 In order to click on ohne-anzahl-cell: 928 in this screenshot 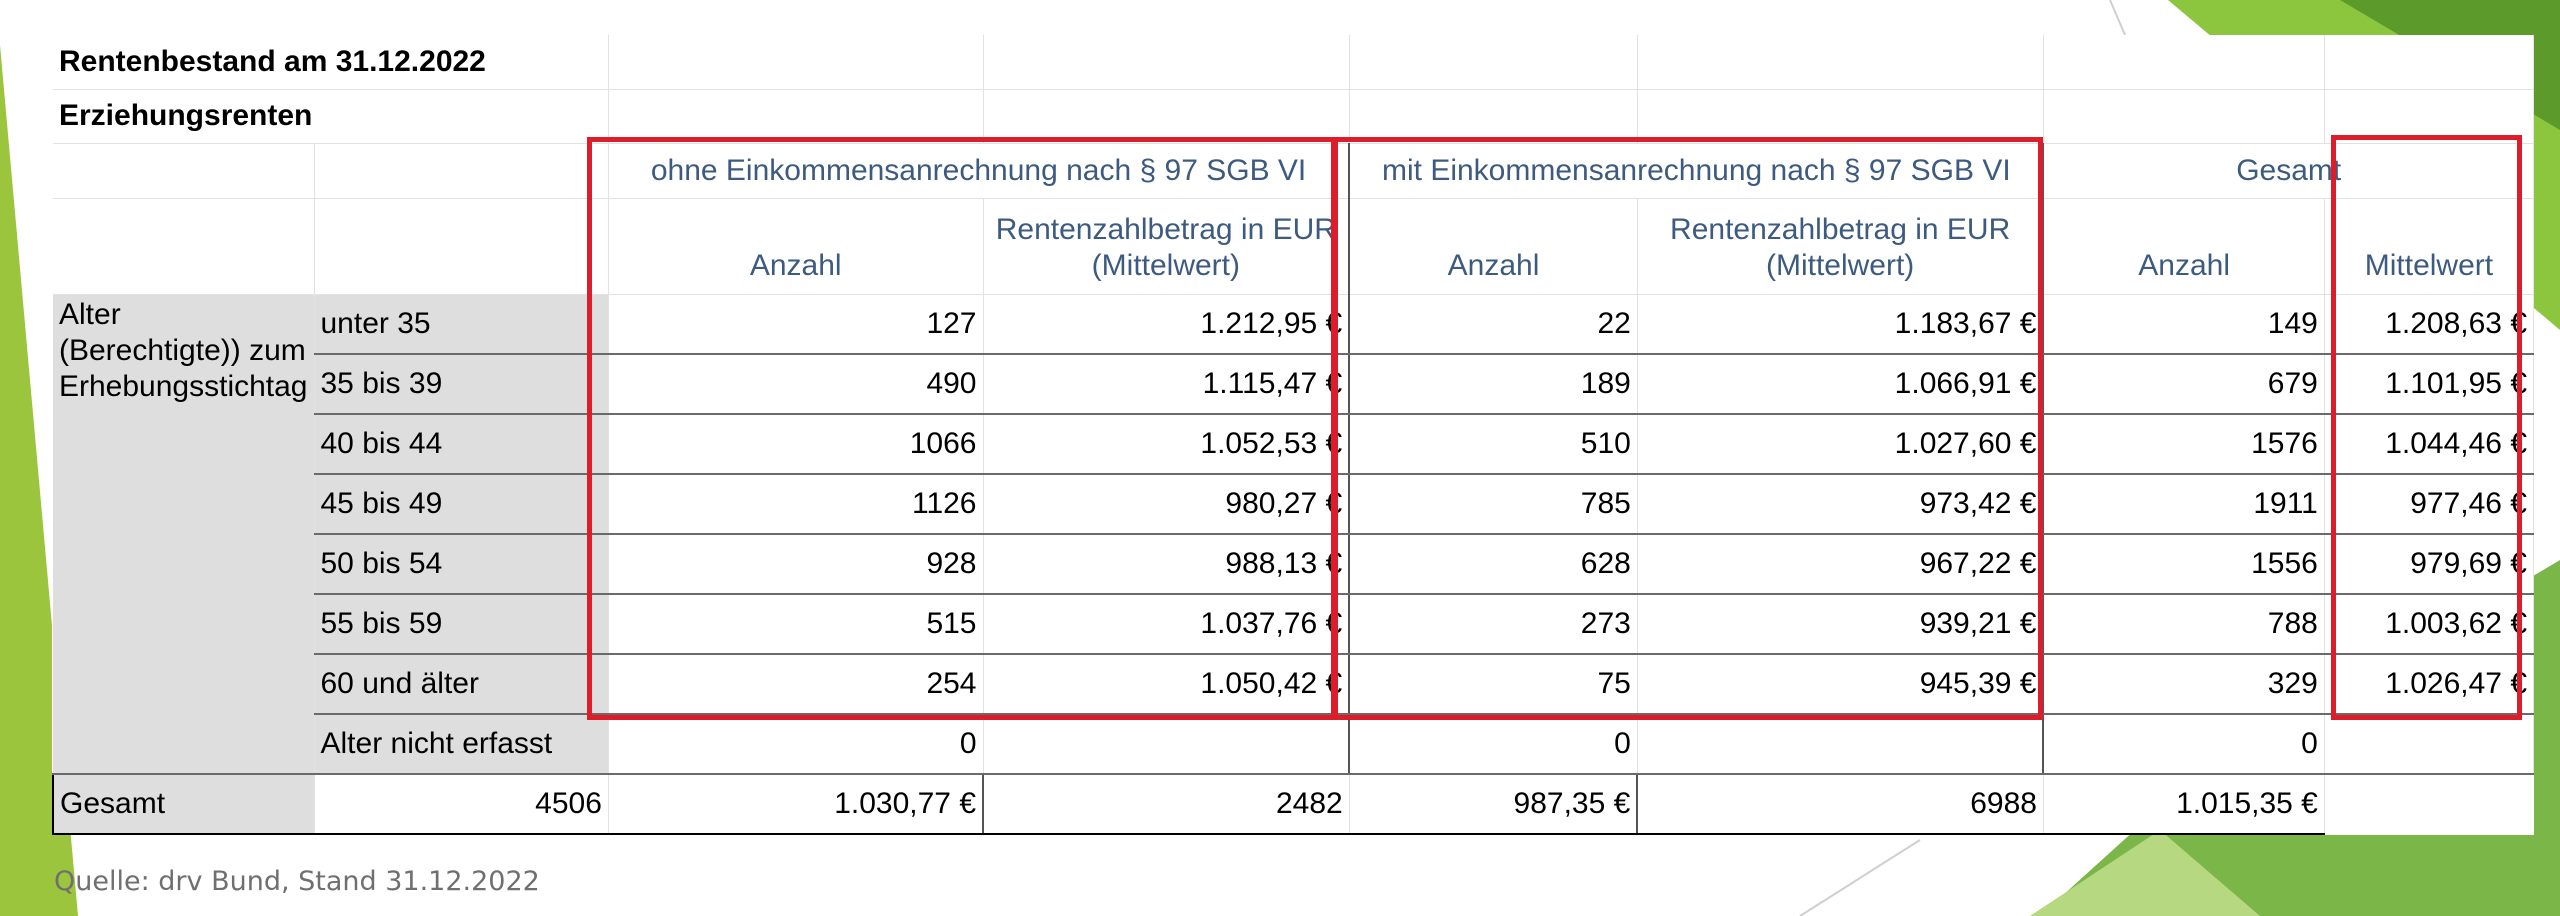, I will do `click(796, 564)`.